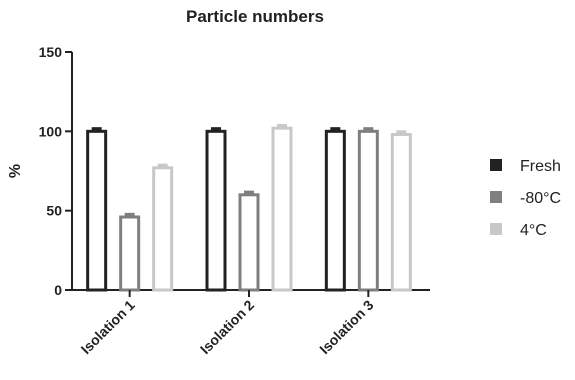 The image size is (575, 380). Describe the element at coordinates (58, 290) in the screenshot. I see `y-tick-label: 0` at that location.